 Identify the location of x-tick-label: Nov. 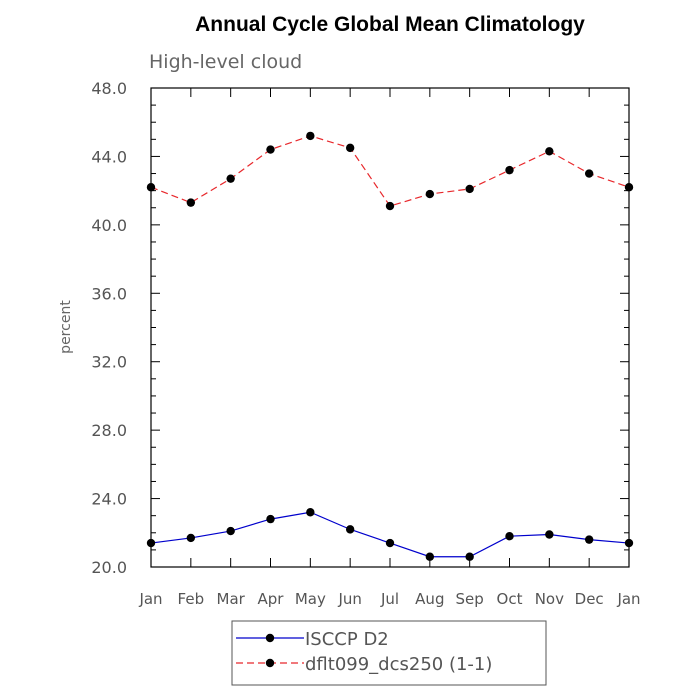
(549, 599).